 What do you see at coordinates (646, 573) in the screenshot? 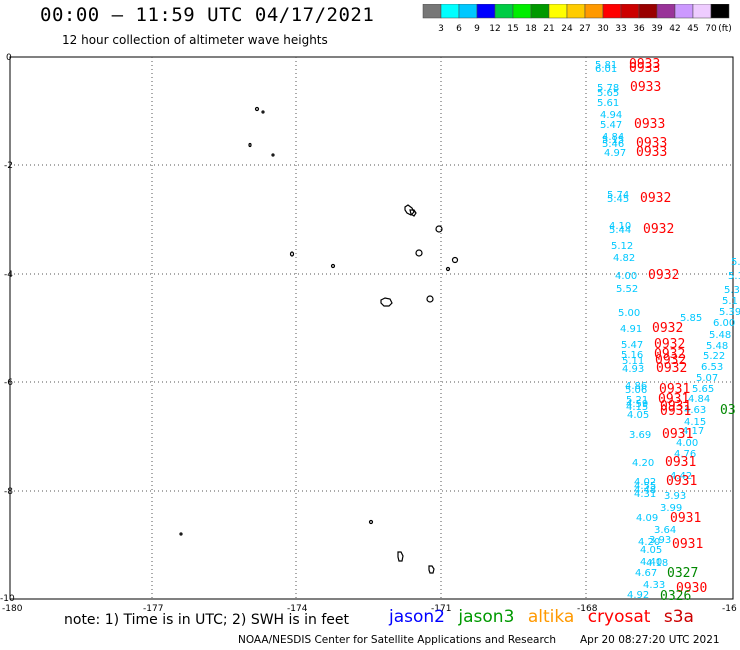
I see `swh-value-label: 4.67` at bounding box center [646, 573].